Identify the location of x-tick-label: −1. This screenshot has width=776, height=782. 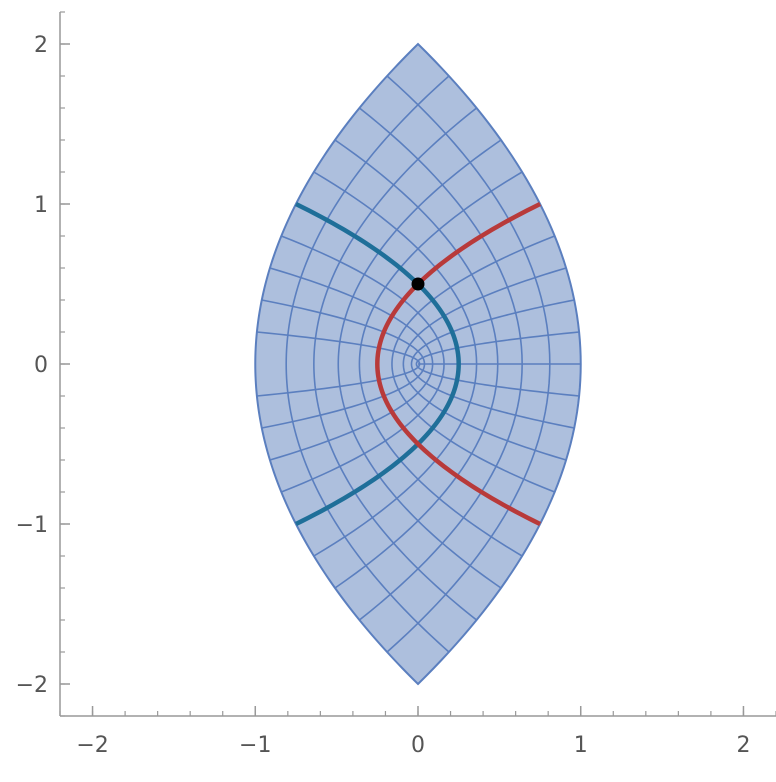
(255, 745).